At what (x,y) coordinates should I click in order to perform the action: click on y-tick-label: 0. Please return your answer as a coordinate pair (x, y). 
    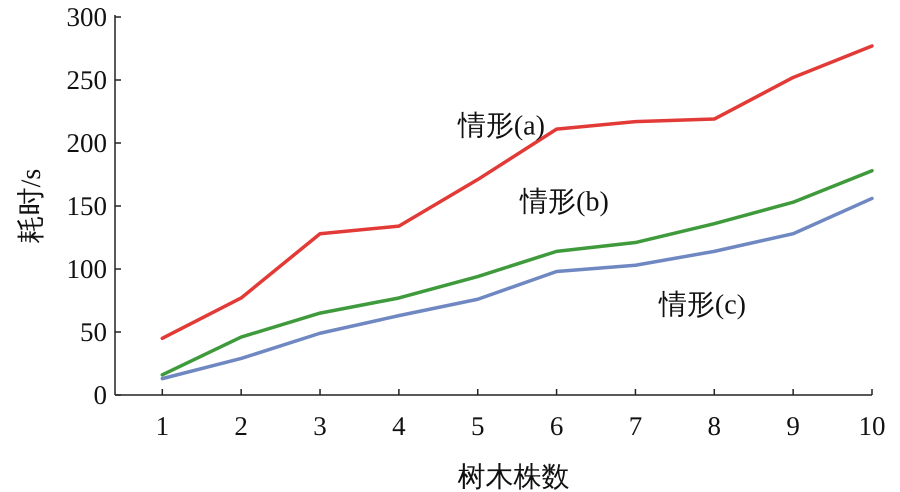
    Looking at the image, I should click on (100, 395).